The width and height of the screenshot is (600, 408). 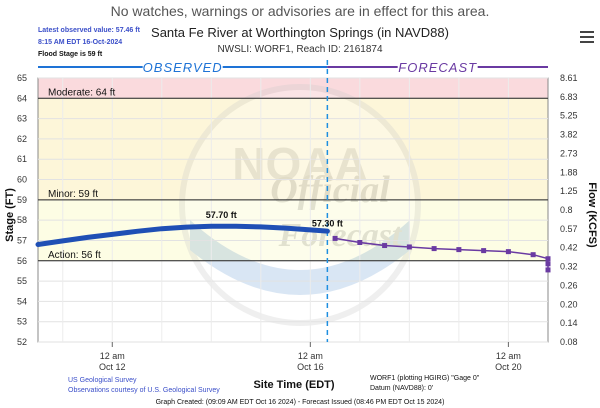 I want to click on flood-category-label: Minor: 59 ft, so click(x=73, y=194).